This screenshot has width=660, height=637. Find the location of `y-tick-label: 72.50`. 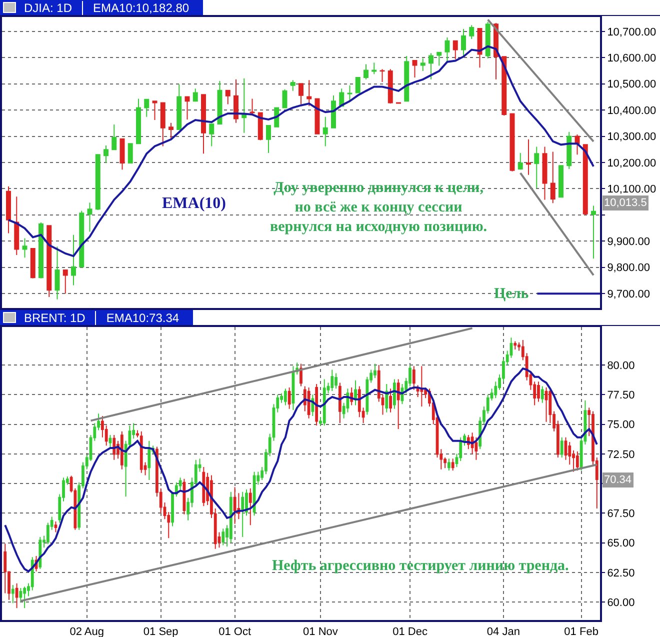

y-tick-label: 72.50 is located at coordinates (621, 454).